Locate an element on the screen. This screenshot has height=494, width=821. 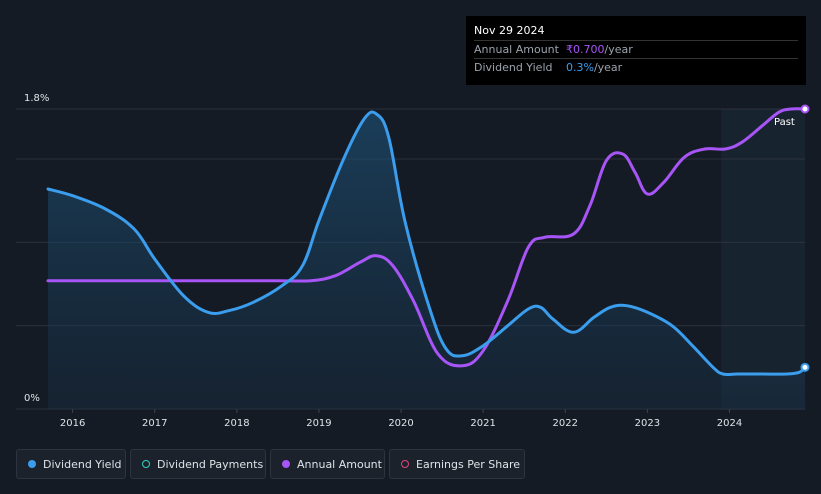
y-tick-bottom: 0% is located at coordinates (32, 398).